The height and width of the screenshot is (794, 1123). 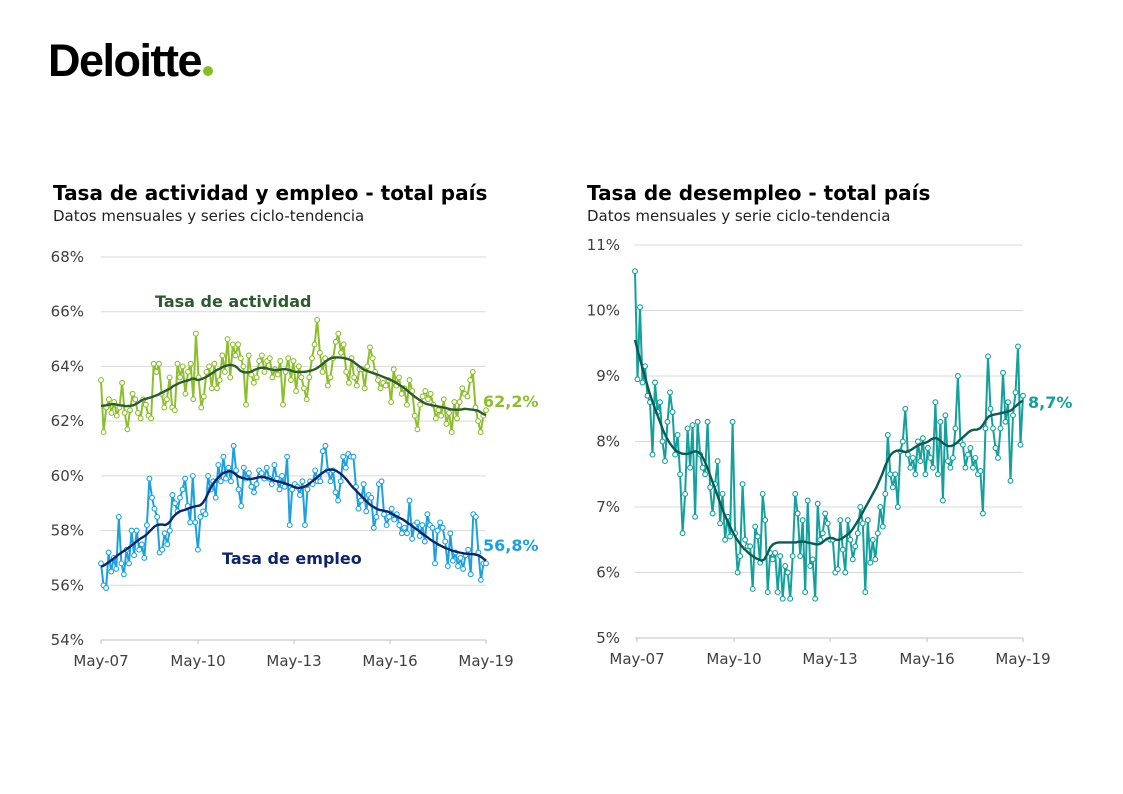 What do you see at coordinates (739, 216) in the screenshot?
I see `chart2-subtitle: Datos mensuales y serie ciclo-tendencia` at bounding box center [739, 216].